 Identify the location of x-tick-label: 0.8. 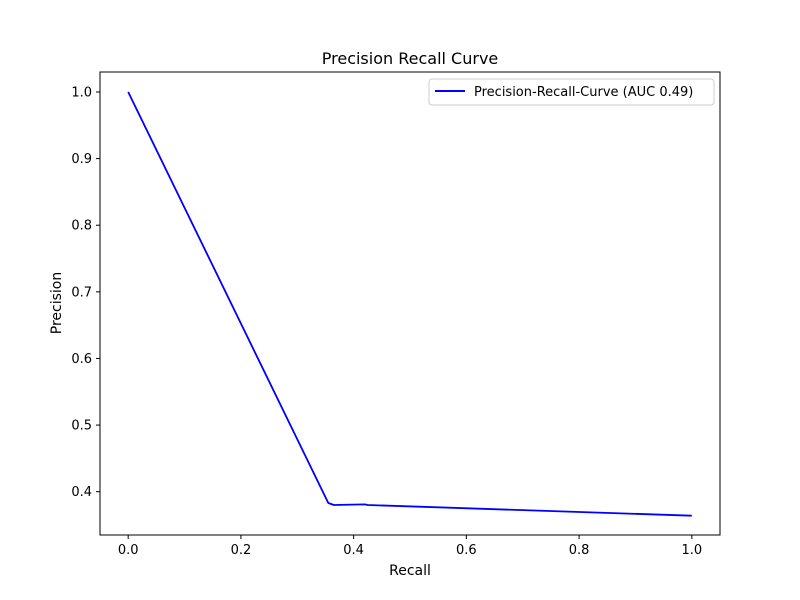
(579, 550).